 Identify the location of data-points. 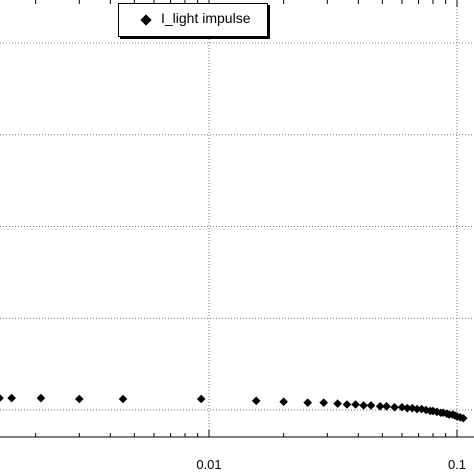
(234, 408).